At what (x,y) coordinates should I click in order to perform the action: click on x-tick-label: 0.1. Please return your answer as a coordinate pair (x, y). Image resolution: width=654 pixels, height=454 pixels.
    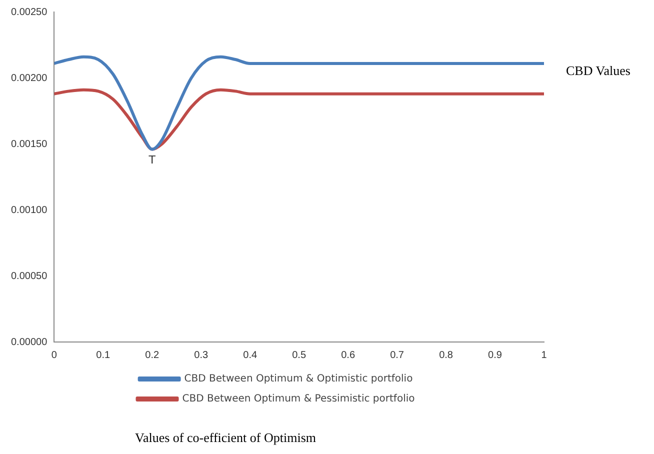
    Looking at the image, I should click on (103, 355).